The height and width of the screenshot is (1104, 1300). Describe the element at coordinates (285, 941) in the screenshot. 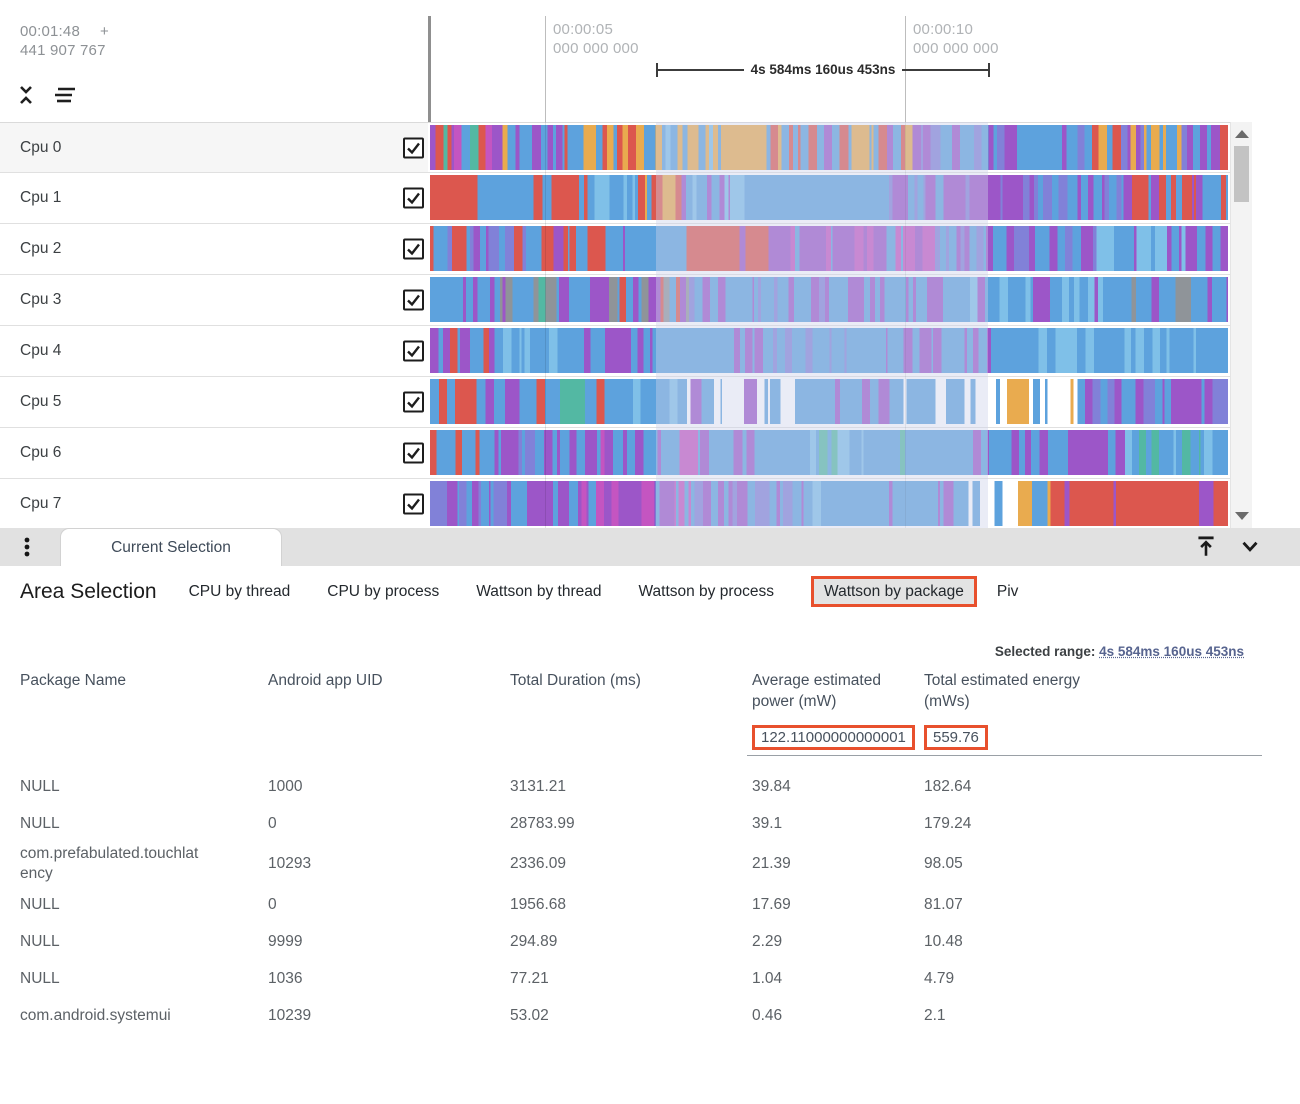

I see `cell-uid: 9999` at that location.